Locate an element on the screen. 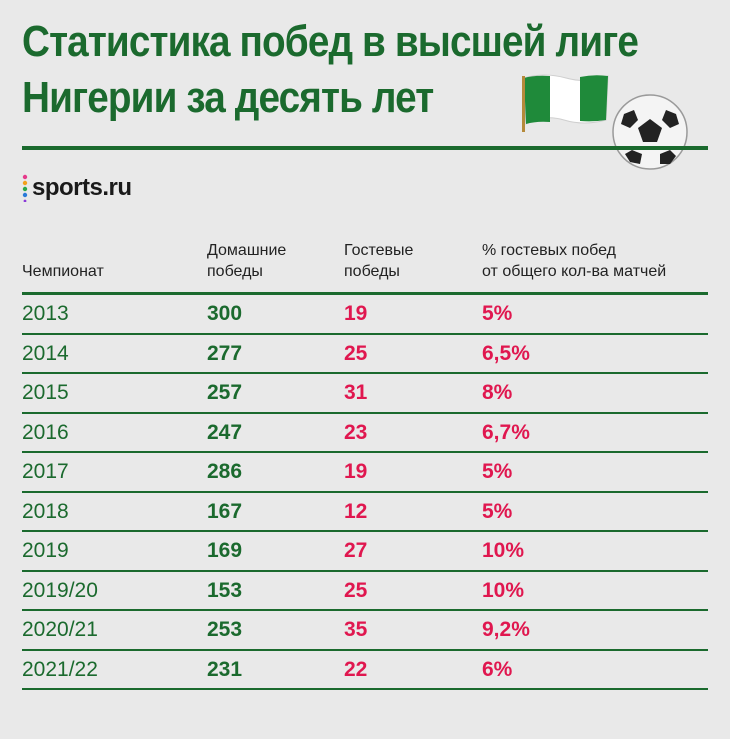 This screenshot has width=730, height=739. cell-home-wins: 286 is located at coordinates (225, 471).